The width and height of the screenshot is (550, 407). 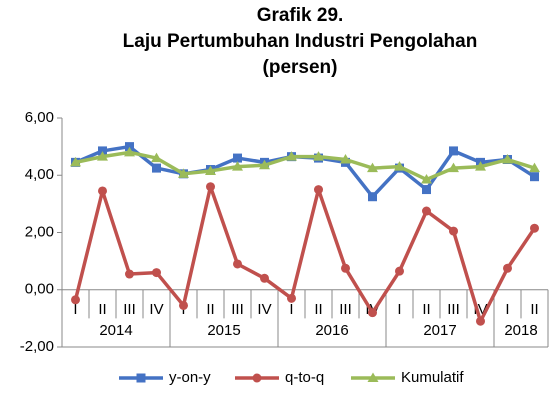 What do you see at coordinates (39, 231) in the screenshot?
I see `y-tick-label: 2,00` at bounding box center [39, 231].